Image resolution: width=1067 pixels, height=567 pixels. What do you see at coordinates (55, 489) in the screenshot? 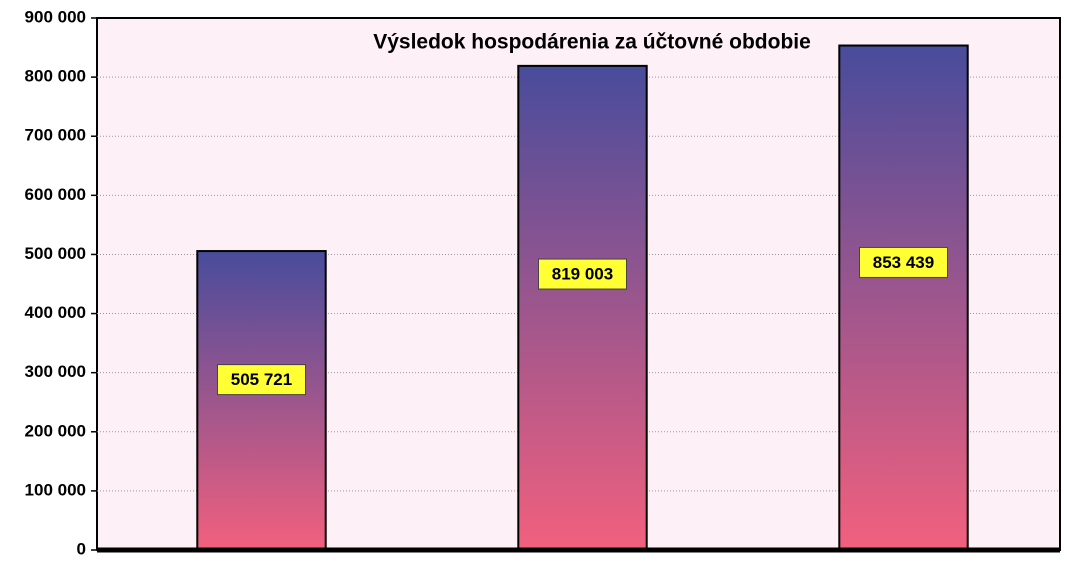
I see `y-tick-label: 100 000` at bounding box center [55, 489].